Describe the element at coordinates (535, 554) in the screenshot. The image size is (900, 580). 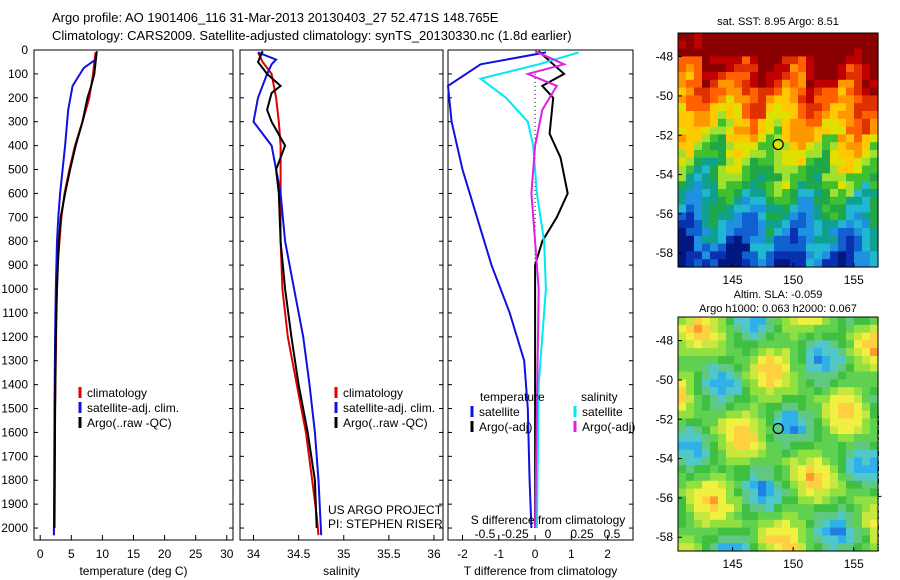
I see `x-tick-label: 0` at that location.